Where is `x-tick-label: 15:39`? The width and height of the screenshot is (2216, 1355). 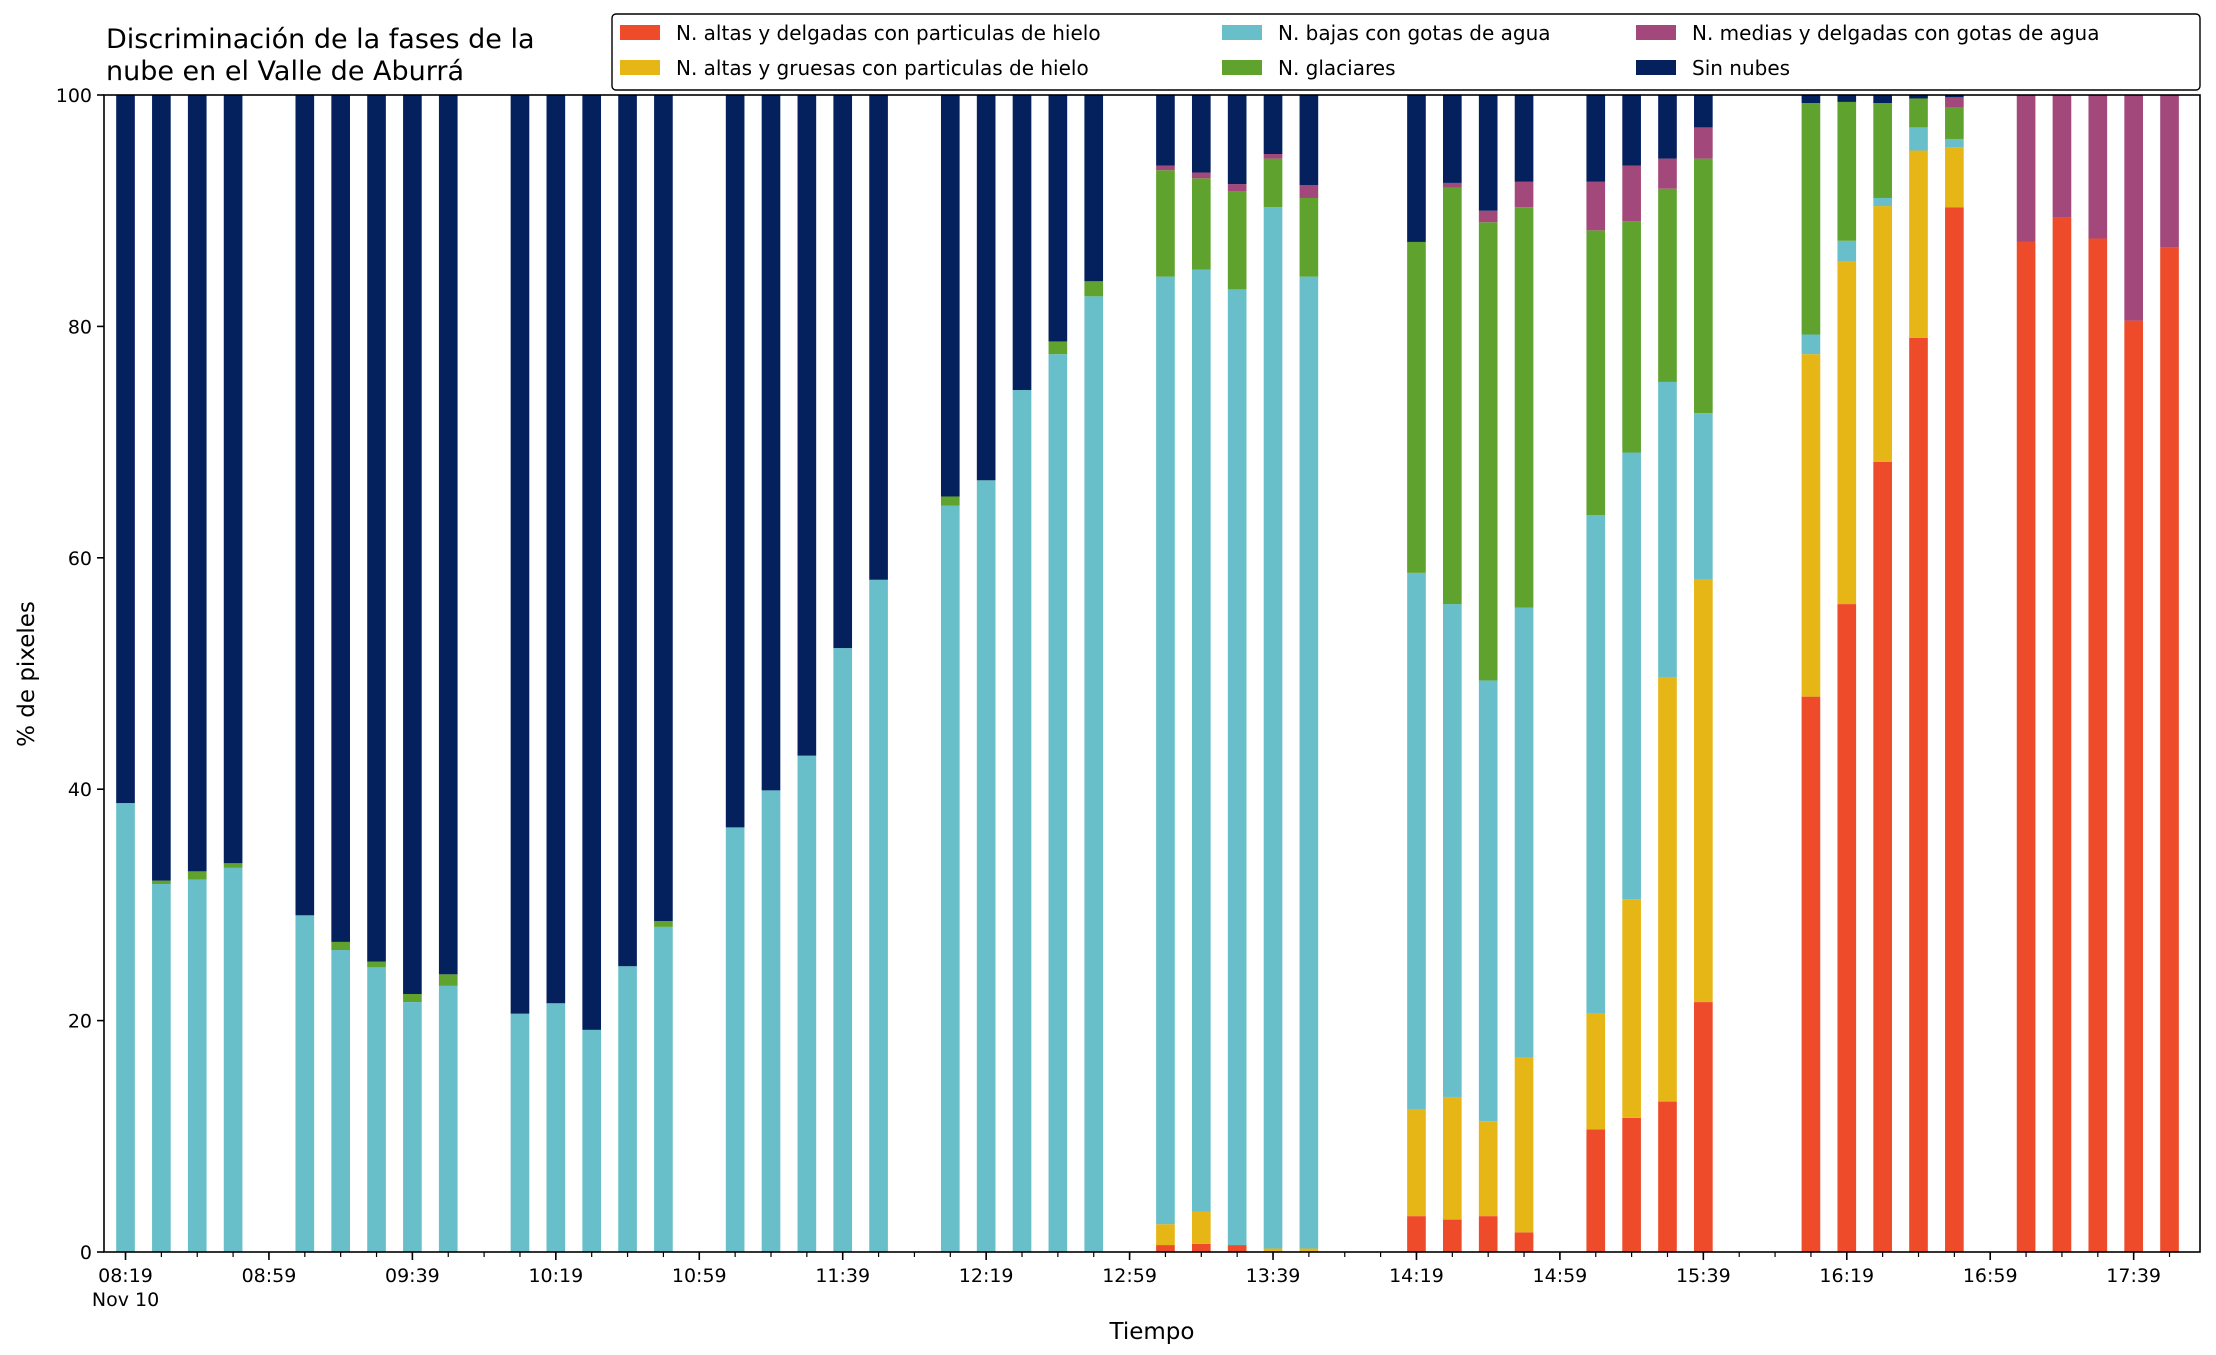 x-tick-label: 15:39 is located at coordinates (1703, 1276).